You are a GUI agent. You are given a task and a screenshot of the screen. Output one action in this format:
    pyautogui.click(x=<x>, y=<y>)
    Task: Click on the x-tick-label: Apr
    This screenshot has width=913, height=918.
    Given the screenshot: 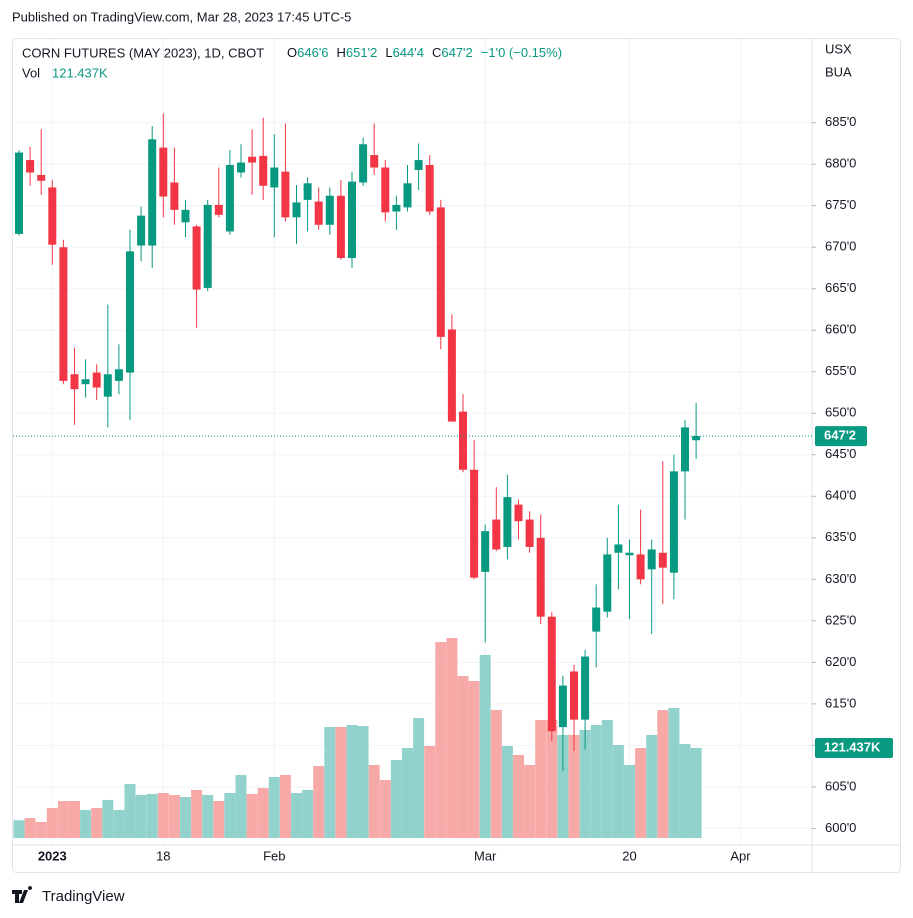 What is the action you would take?
    pyautogui.click(x=740, y=855)
    